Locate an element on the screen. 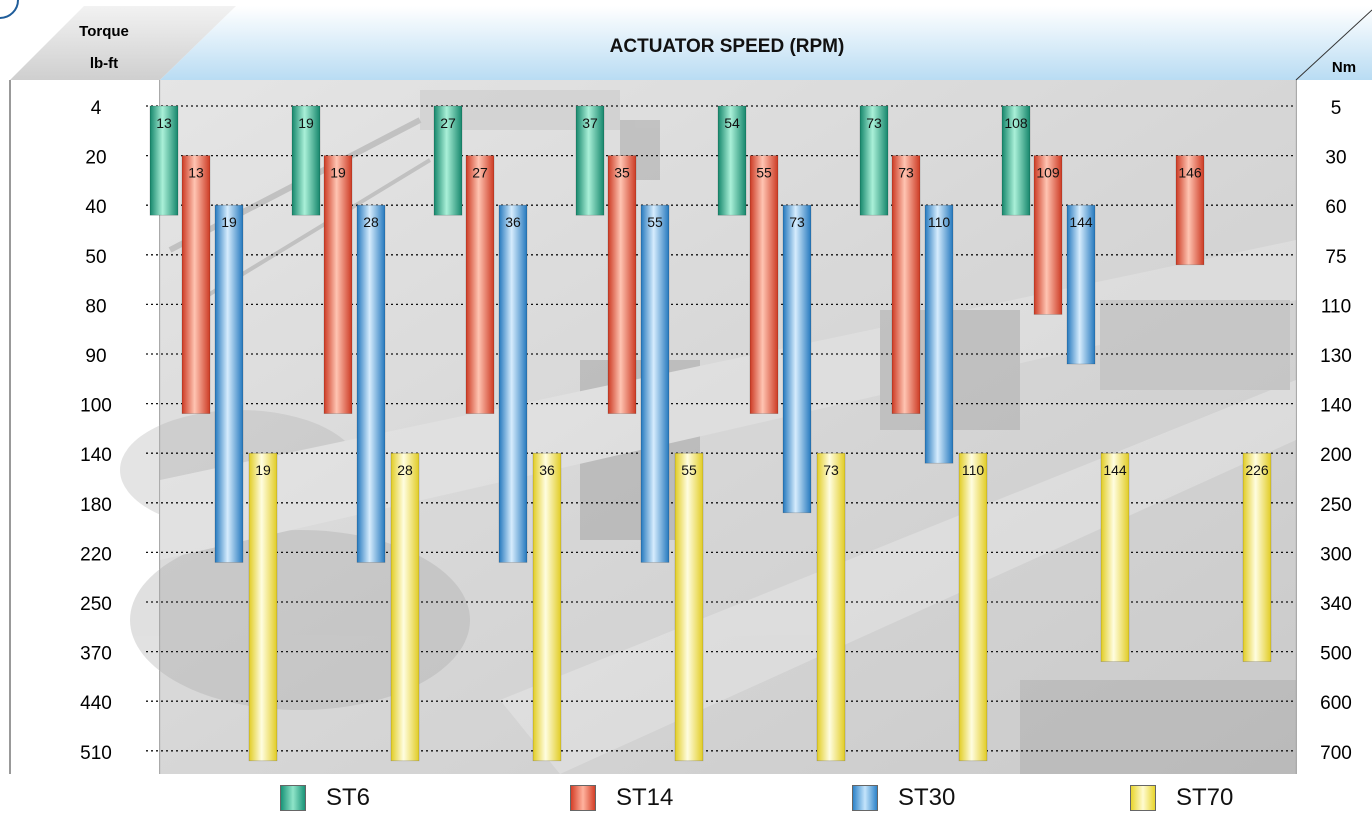  left-tick-label: 100 is located at coordinates (96, 406).